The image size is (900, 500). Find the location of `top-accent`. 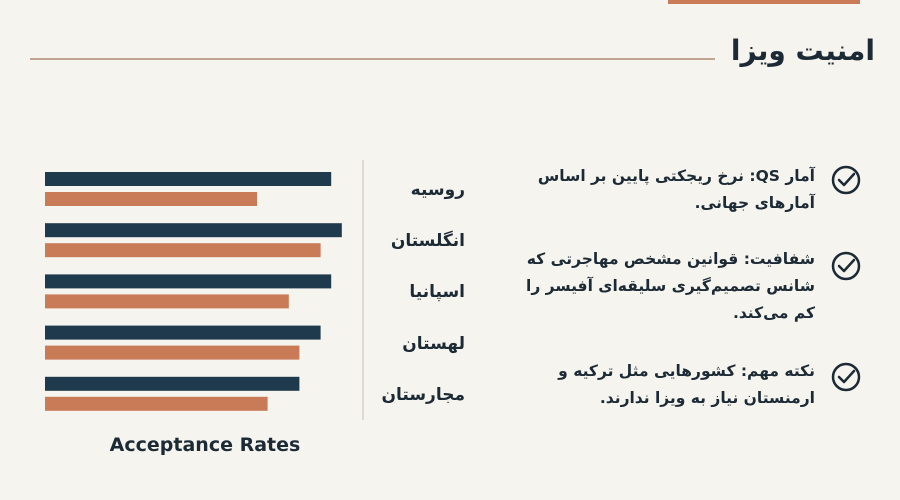

top-accent is located at coordinates (764, 2).